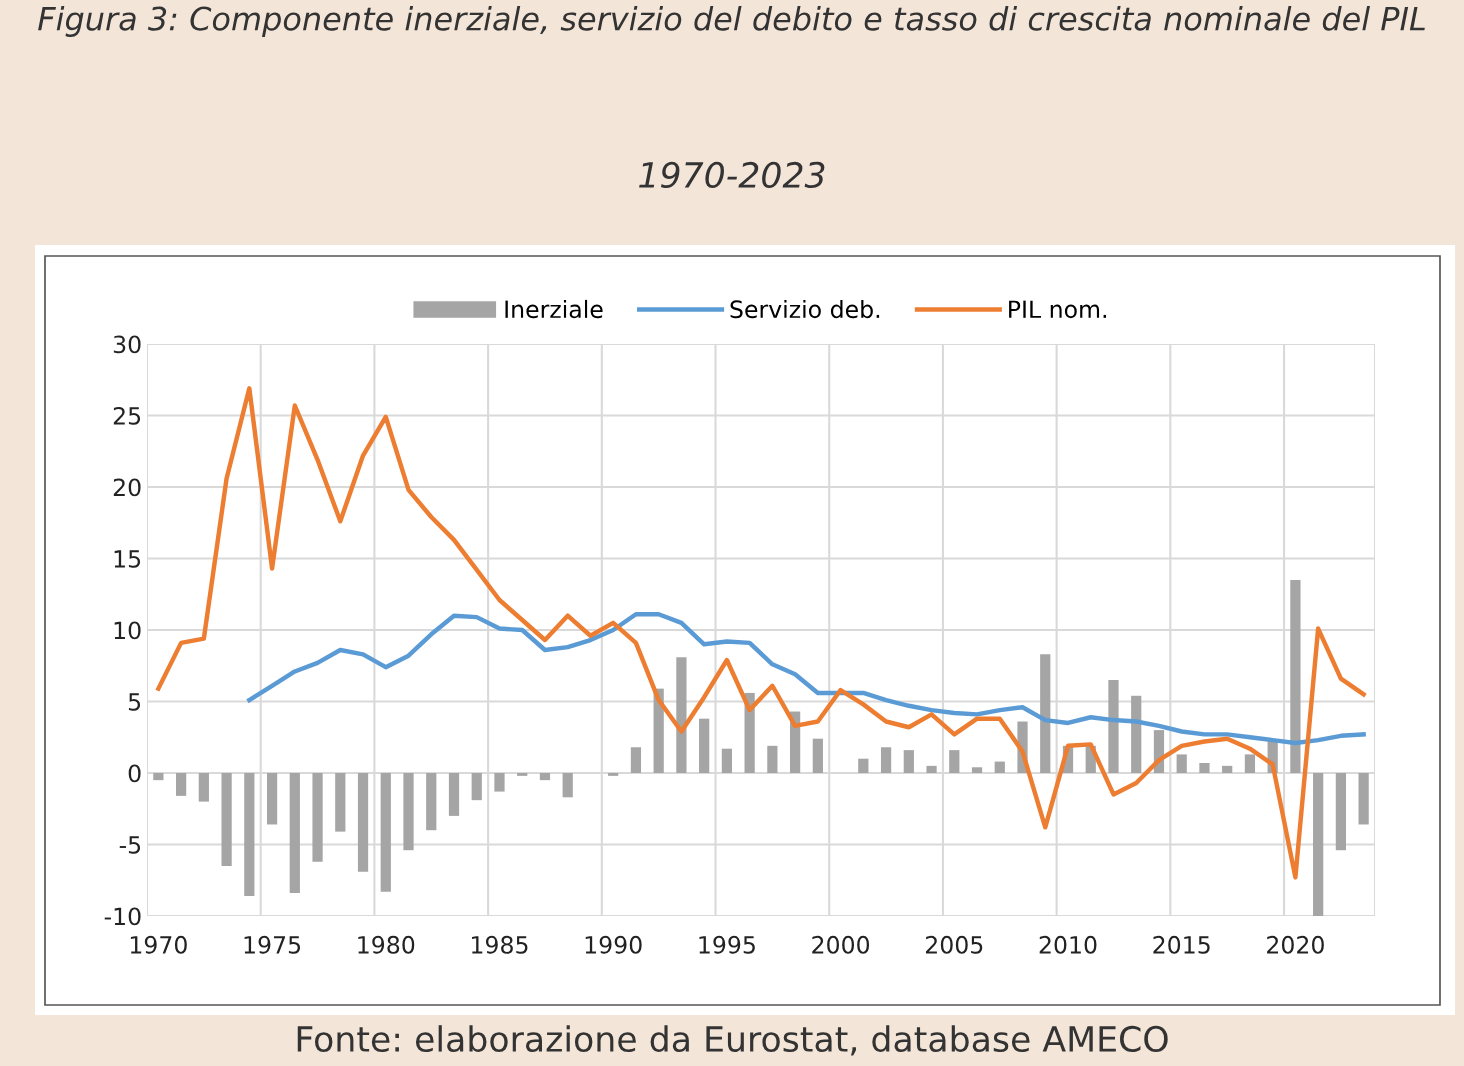 Image resolution: width=1464 pixels, height=1066 pixels. Describe the element at coordinates (727, 944) in the screenshot. I see `x-tick-label: 1995` at that location.